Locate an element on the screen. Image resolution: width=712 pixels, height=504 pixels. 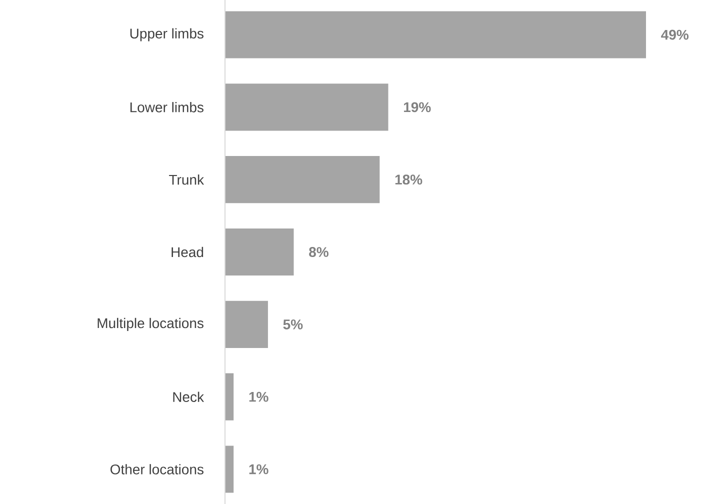
y-tick-label: Other locations is located at coordinates (157, 469).